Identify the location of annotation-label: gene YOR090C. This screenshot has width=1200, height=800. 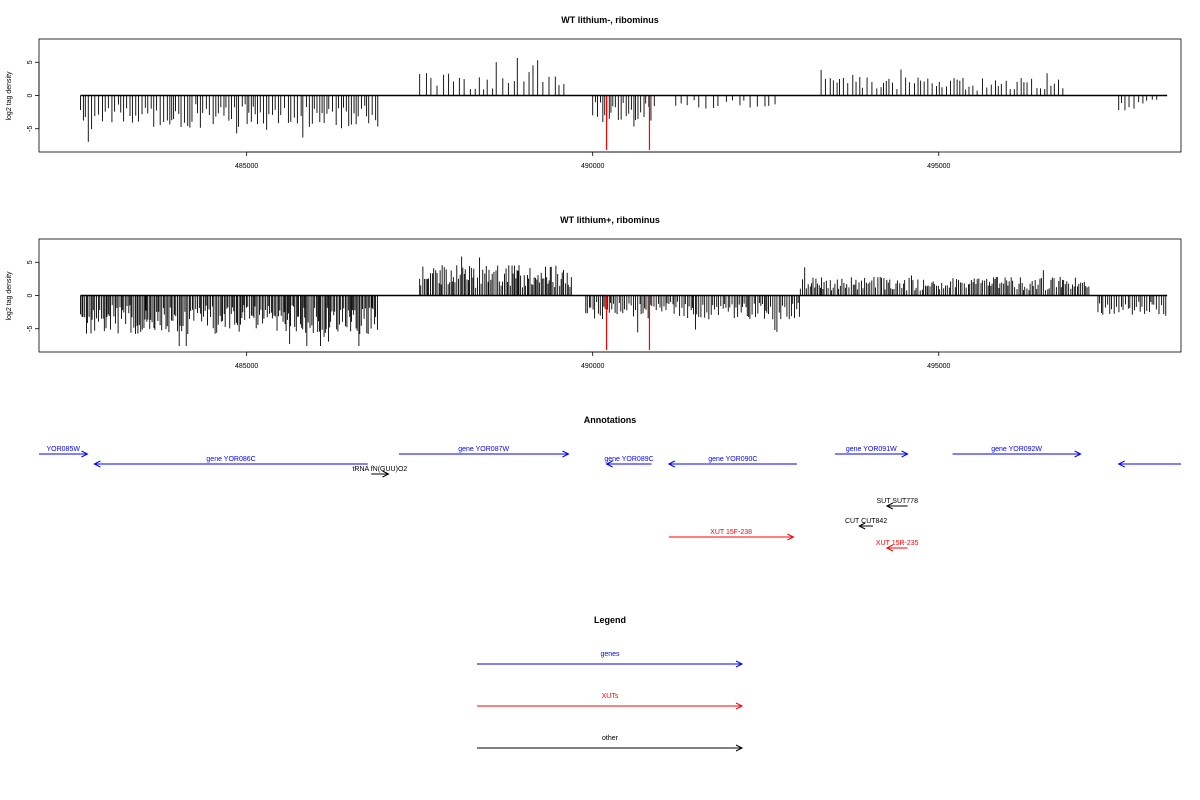
(732, 459).